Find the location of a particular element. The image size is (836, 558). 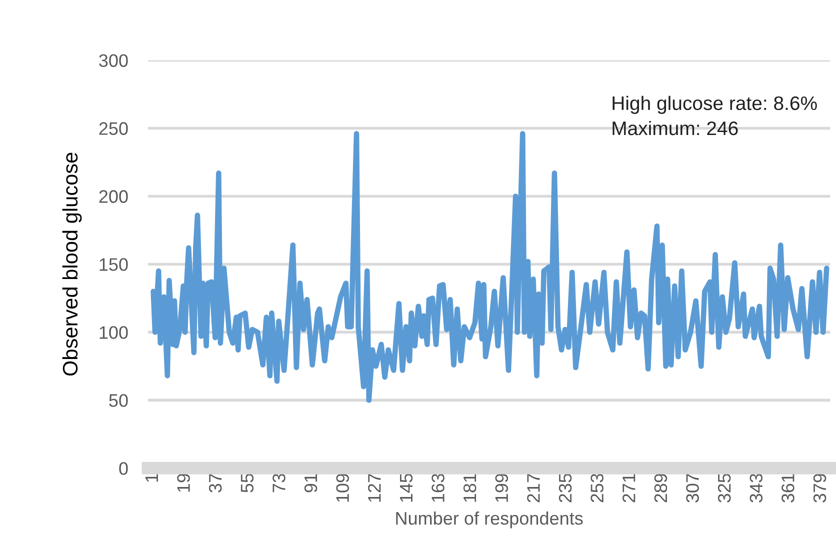

x-tick-label: 91 is located at coordinates (311, 483).